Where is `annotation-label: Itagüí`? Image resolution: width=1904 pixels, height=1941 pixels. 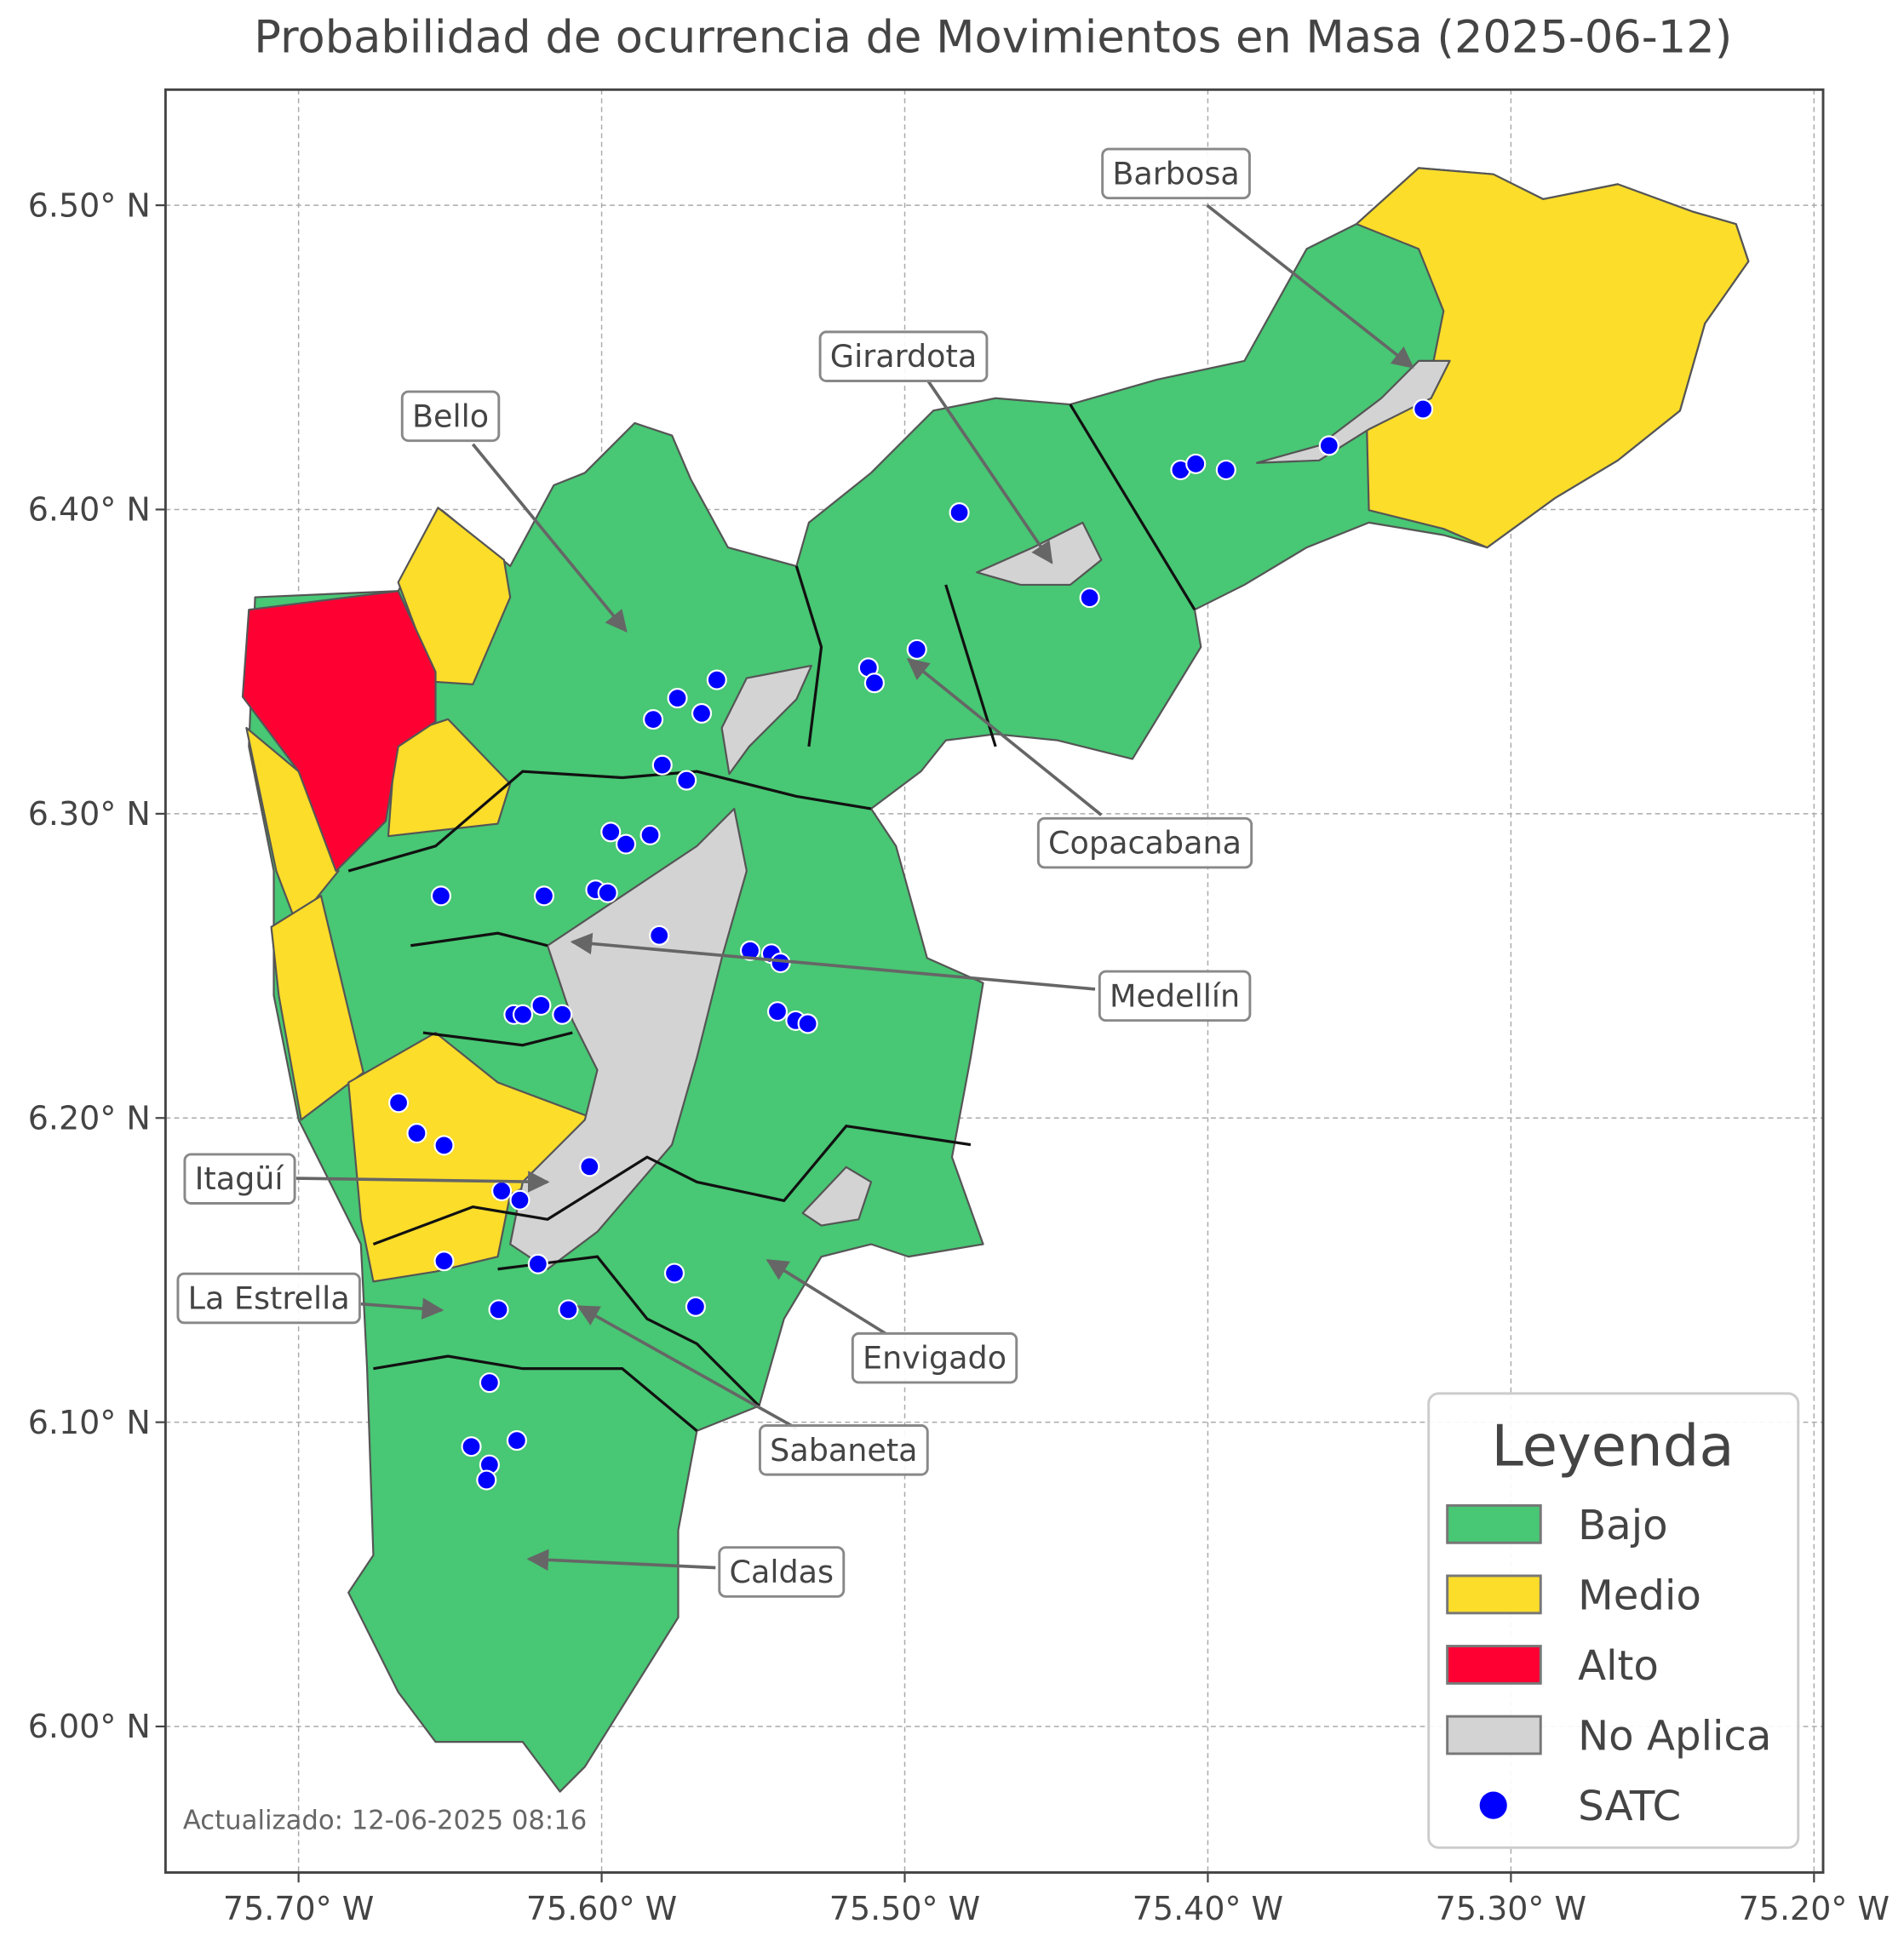
annotation-label: Itagüí is located at coordinates (240, 1178).